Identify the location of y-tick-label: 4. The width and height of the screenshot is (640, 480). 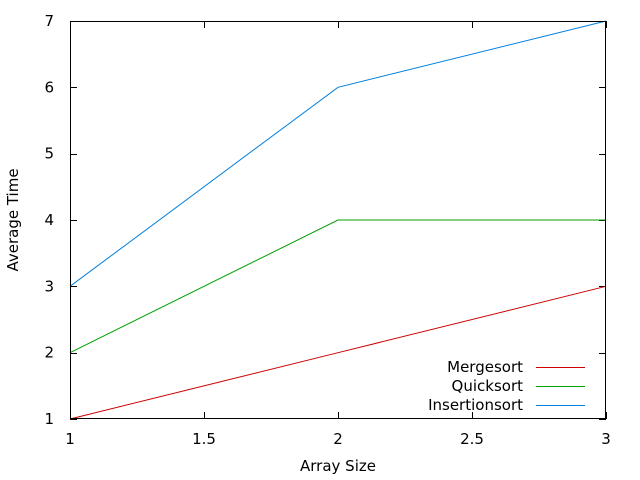
(49, 220).